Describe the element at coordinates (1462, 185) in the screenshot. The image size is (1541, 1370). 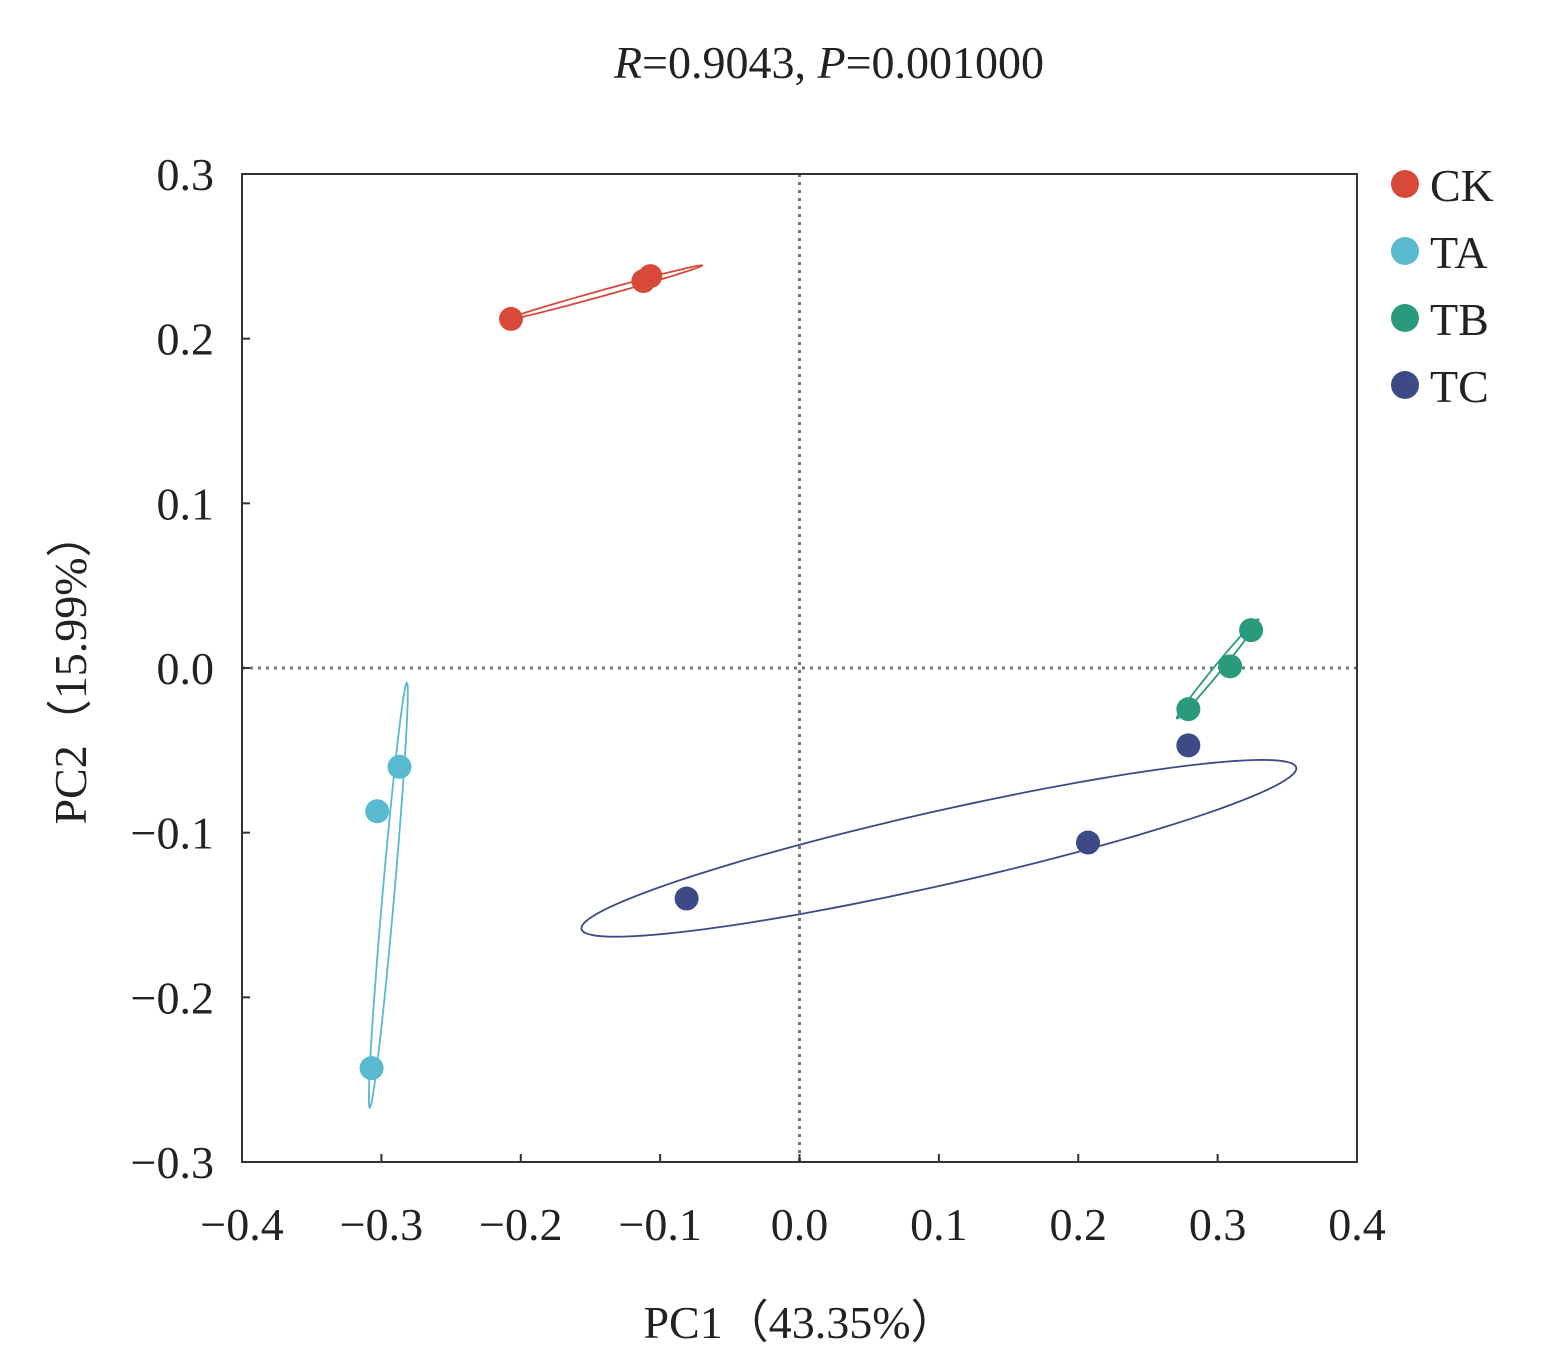
I see `legend-label-ck: CK` at that location.